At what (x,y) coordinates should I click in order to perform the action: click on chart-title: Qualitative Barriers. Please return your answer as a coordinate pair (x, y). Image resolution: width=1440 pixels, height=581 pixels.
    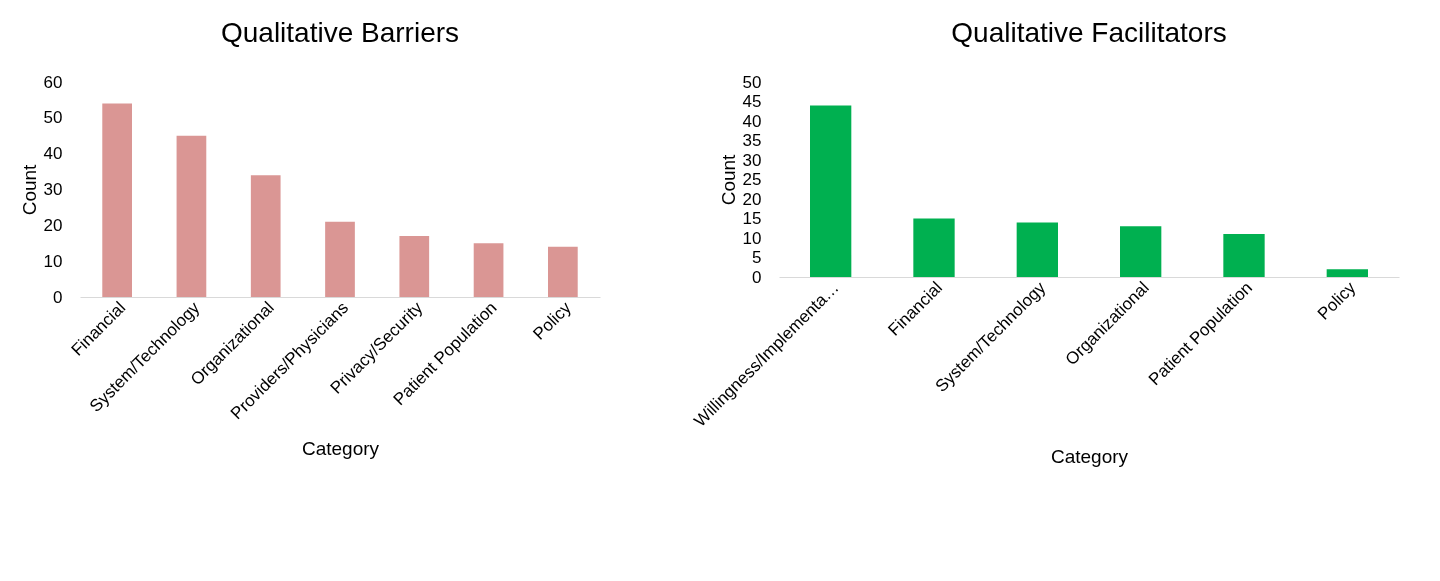
    Looking at the image, I should click on (340, 32).